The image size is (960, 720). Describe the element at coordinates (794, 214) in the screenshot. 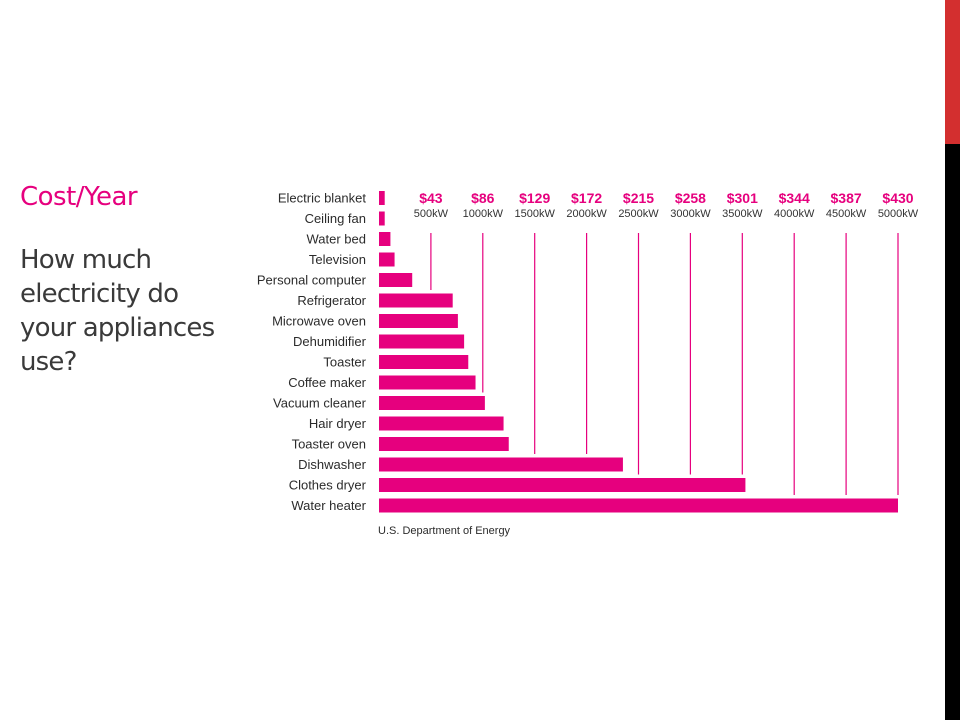

I see `tick-kw-label: 4000kW` at that location.